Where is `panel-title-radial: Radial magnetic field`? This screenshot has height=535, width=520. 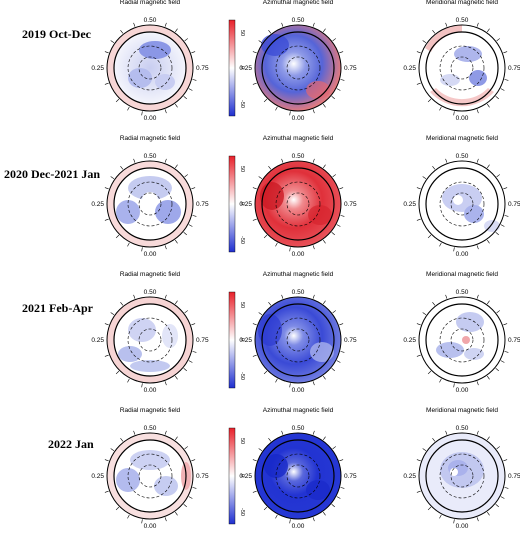
panel-title-radial: Radial magnetic field is located at coordinates (150, 3).